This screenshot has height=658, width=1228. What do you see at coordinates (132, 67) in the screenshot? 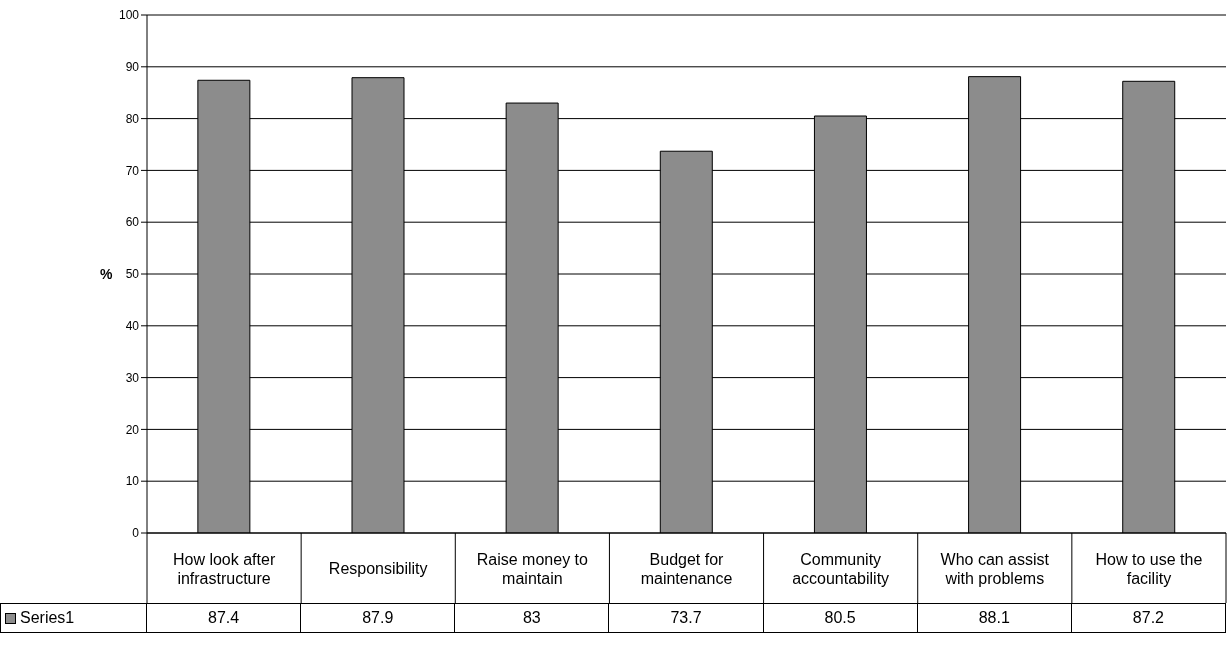
I see `y-tick-label: 90` at bounding box center [132, 67].